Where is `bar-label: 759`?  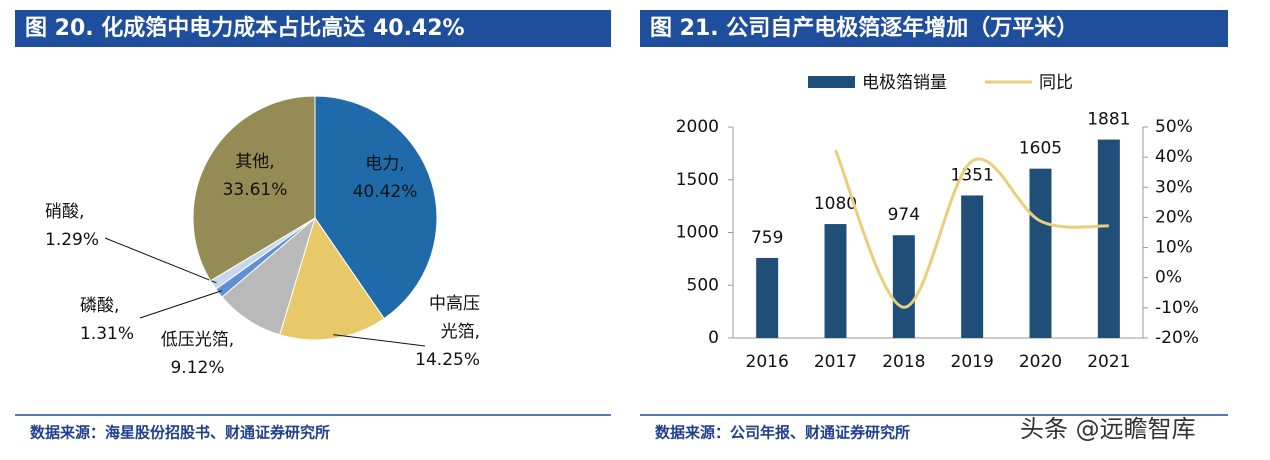 bar-label: 759 is located at coordinates (767, 238).